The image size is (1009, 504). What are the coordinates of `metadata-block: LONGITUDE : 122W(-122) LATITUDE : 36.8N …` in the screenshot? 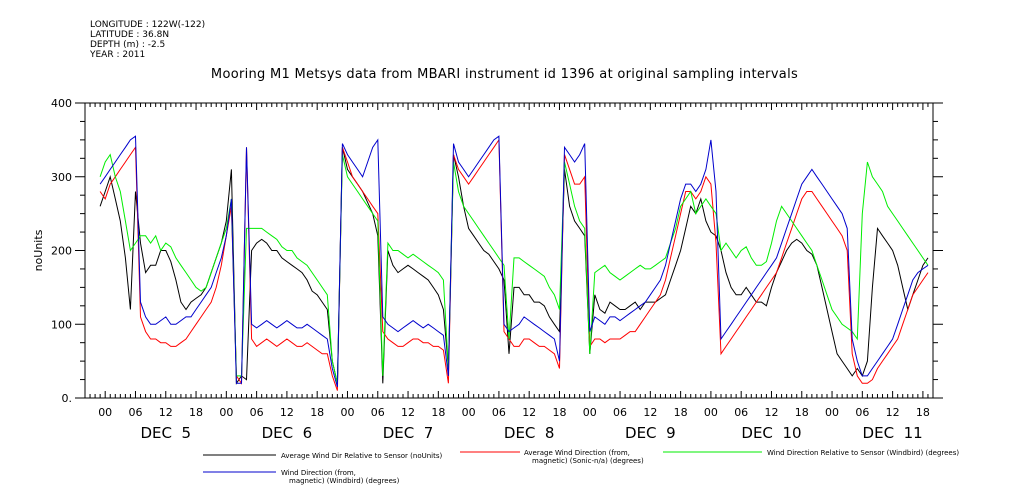 It's located at (147, 40).